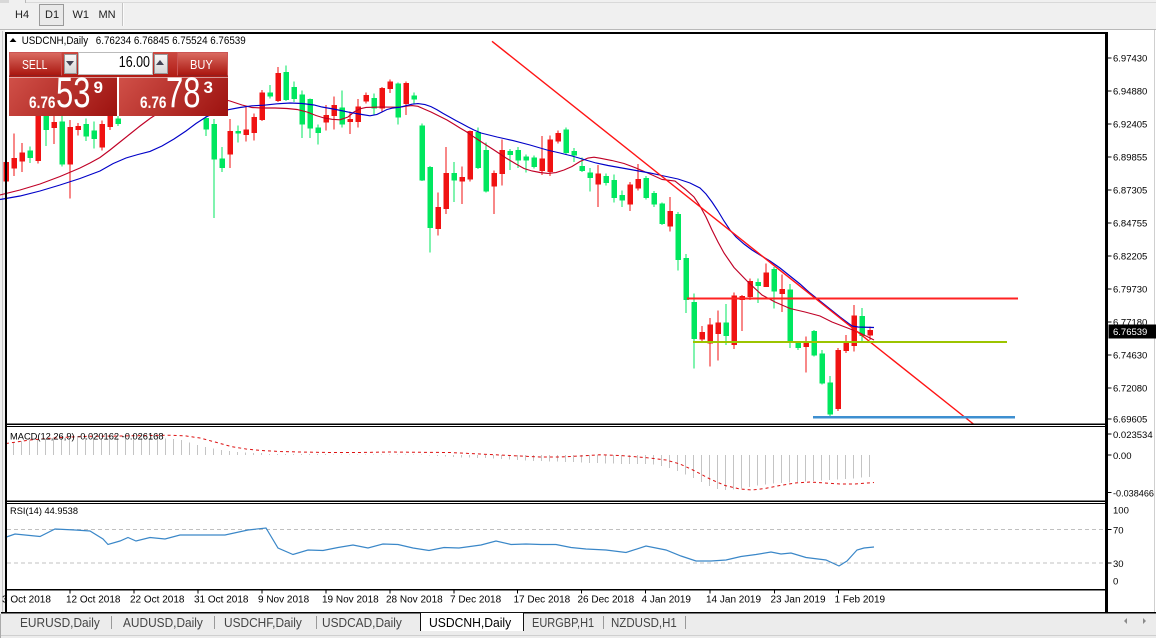 This screenshot has height=638, width=1156. What do you see at coordinates (350, 600) in the screenshot?
I see `svg-text: 19 Nov 2018` at bounding box center [350, 600].